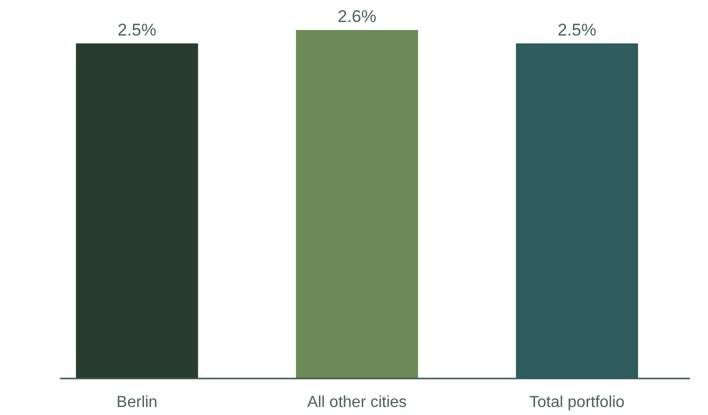 This screenshot has width=708, height=415. Describe the element at coordinates (137, 402) in the screenshot. I see `x-tick-label: Berlin` at that location.